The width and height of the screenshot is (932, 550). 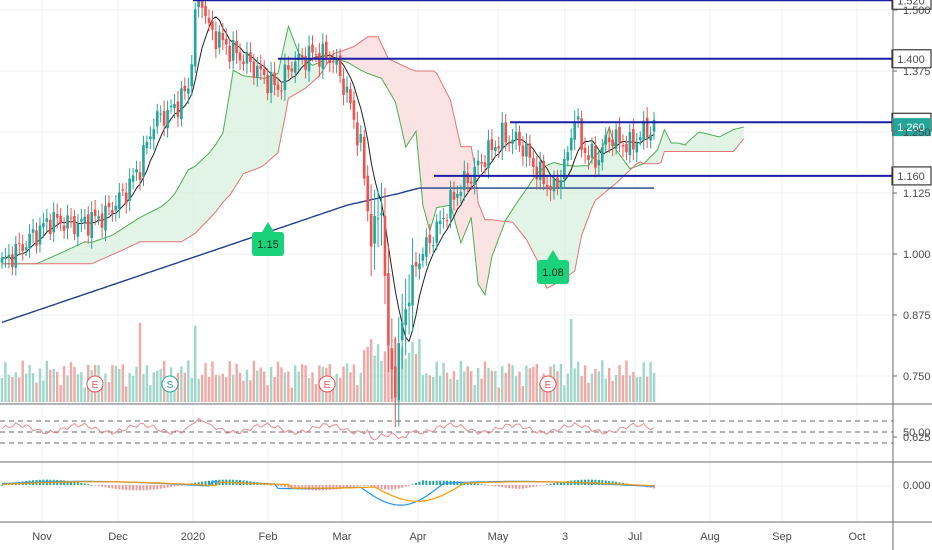 I want to click on time-axis: Nov Dec 2020 Feb Mar Apr May 3 Jul Aug Sep Oct, so click(x=448, y=537).